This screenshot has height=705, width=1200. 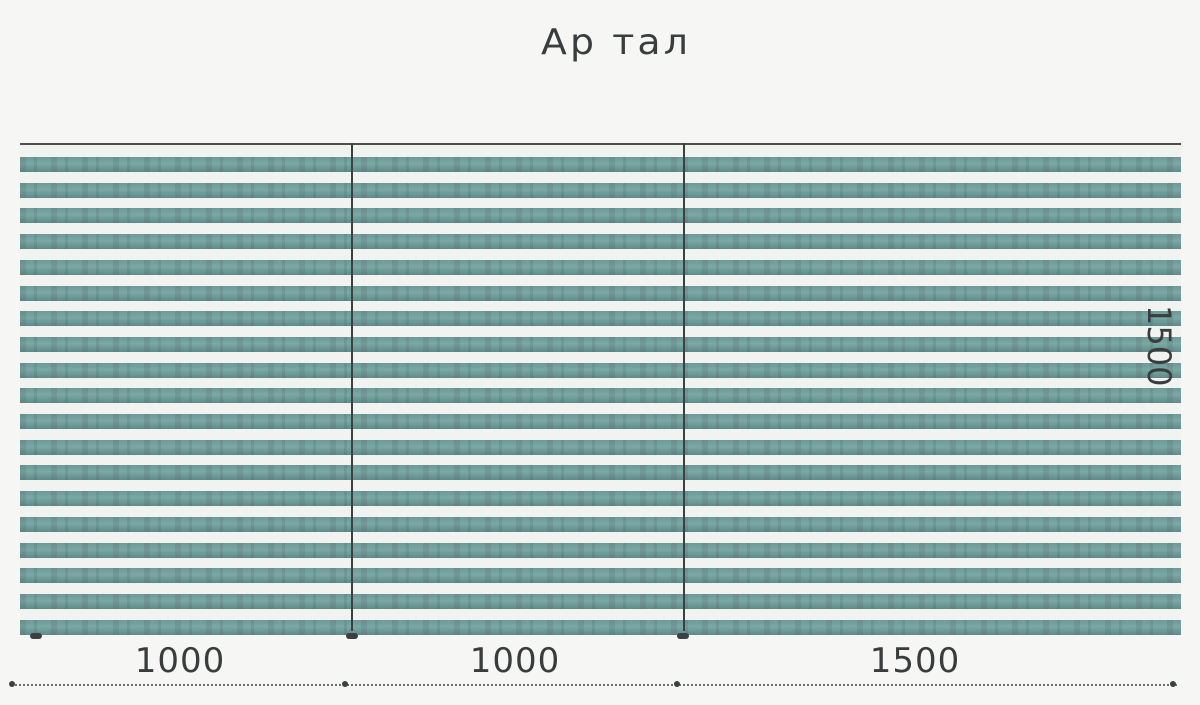 I want to click on dimension-label-3: 1500, so click(x=915, y=661).